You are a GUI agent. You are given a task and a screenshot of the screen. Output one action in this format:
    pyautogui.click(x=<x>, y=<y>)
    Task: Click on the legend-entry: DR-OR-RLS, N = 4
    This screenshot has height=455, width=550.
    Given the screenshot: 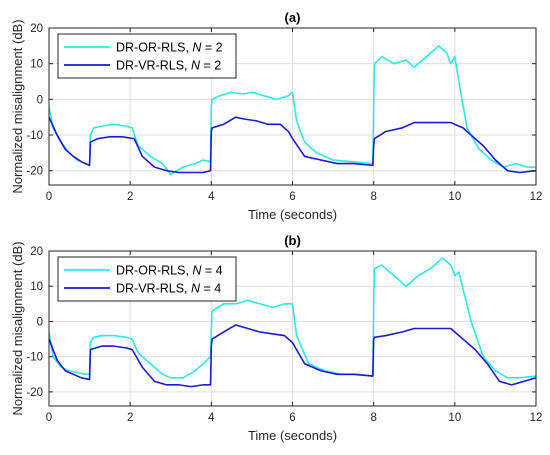 What is the action you would take?
    pyautogui.click(x=169, y=271)
    